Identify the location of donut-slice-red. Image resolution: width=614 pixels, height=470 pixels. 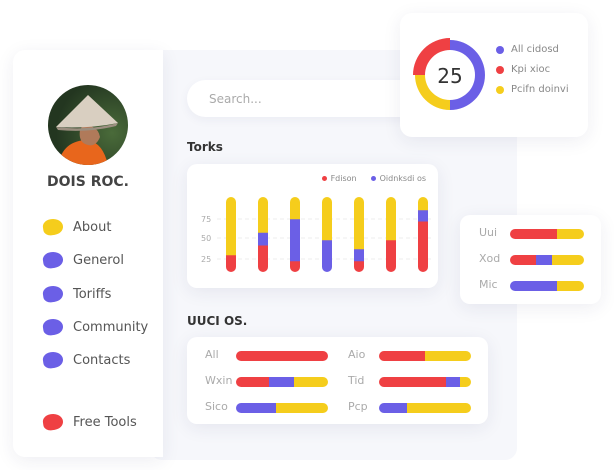
(431, 56).